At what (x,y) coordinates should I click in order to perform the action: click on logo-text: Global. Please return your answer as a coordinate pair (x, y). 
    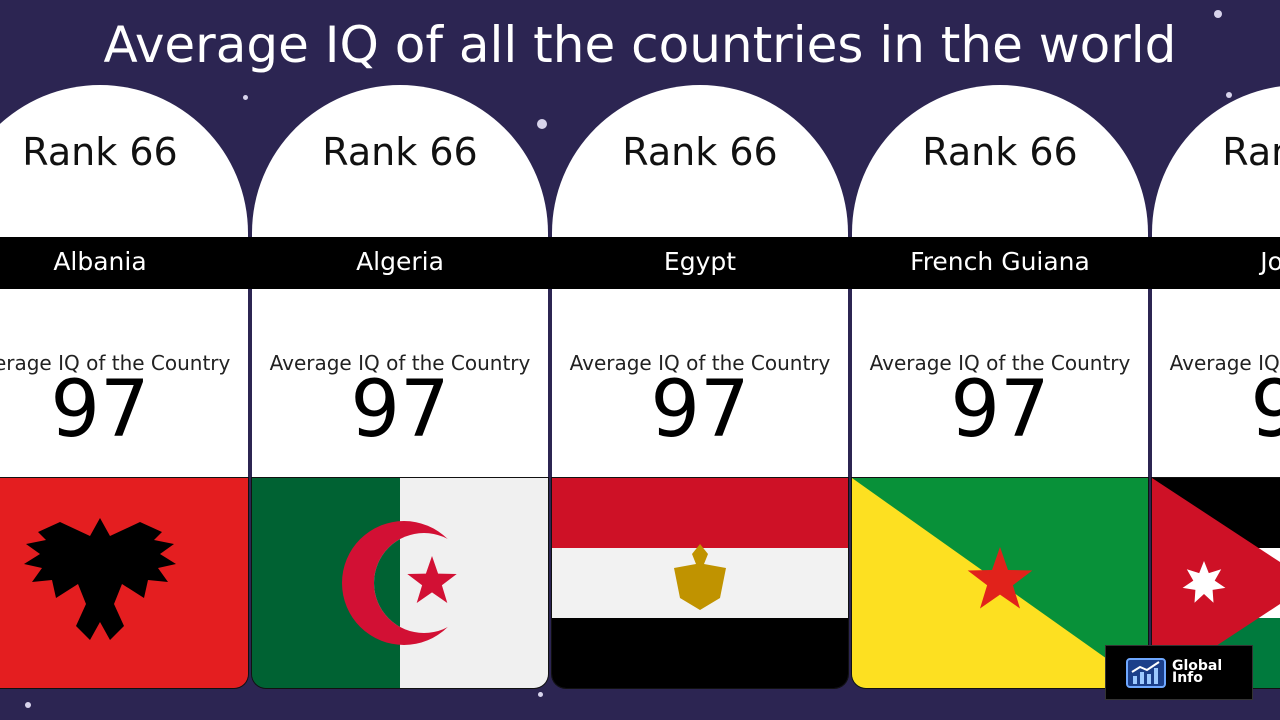
    Looking at the image, I should click on (1197, 666).